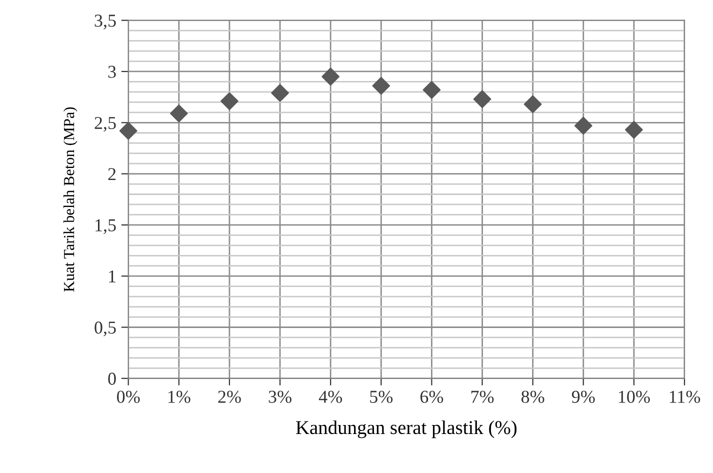  What do you see at coordinates (482, 396) in the screenshot?
I see `x-tick-label: 7%` at bounding box center [482, 396].